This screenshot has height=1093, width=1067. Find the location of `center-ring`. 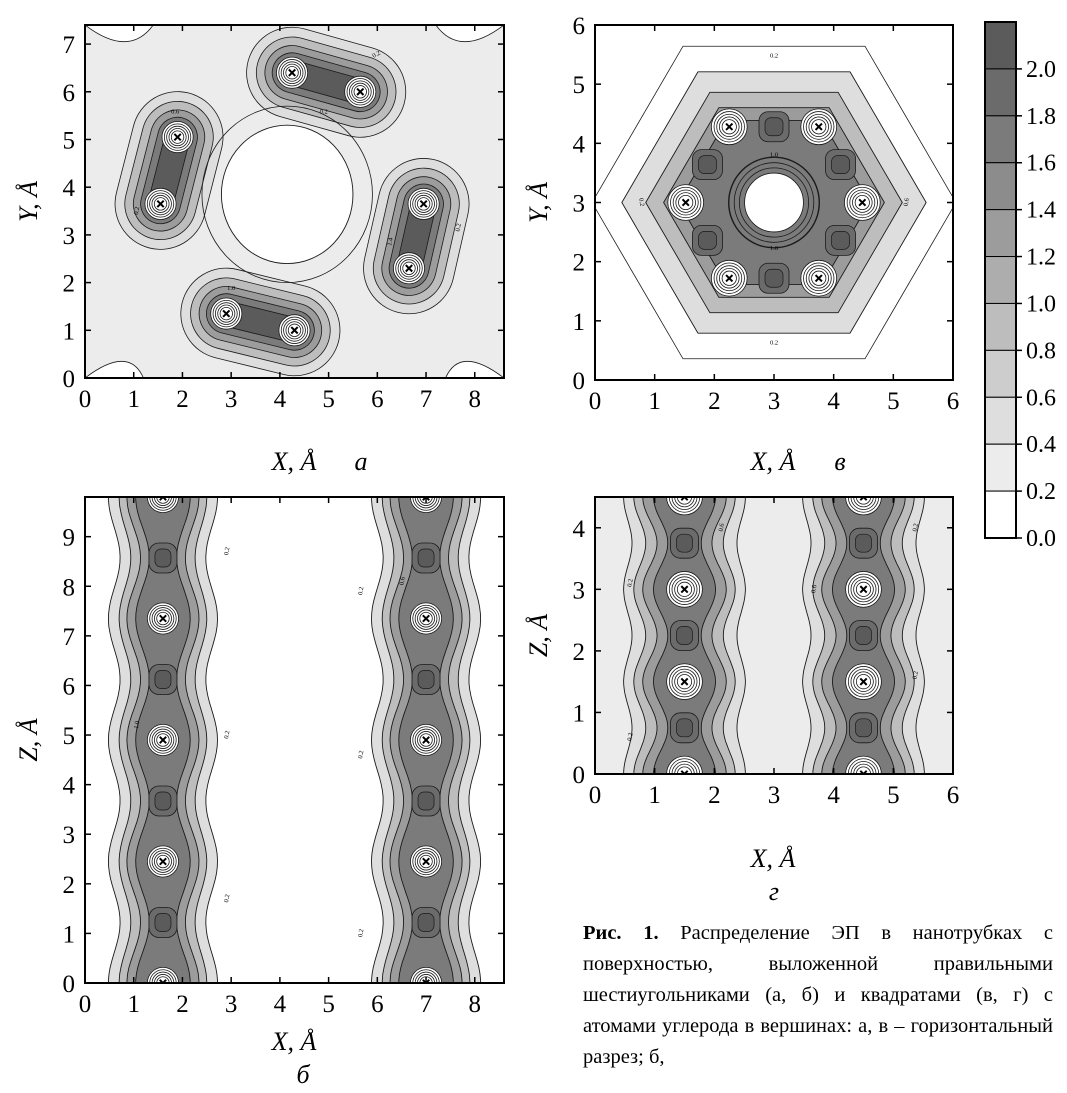

center-ring is located at coordinates (774, 202).